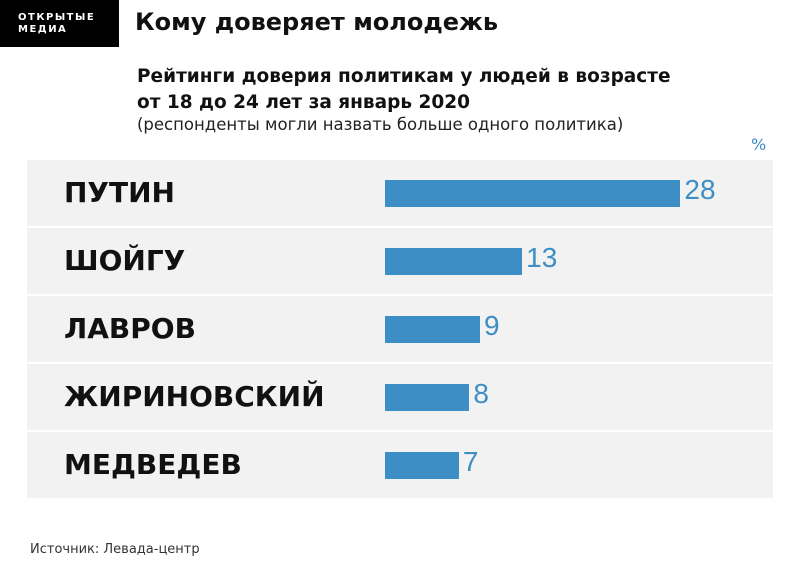  Describe the element at coordinates (194, 396) in the screenshot. I see `category-label: ЖИРИНОВСКИЙ` at that location.